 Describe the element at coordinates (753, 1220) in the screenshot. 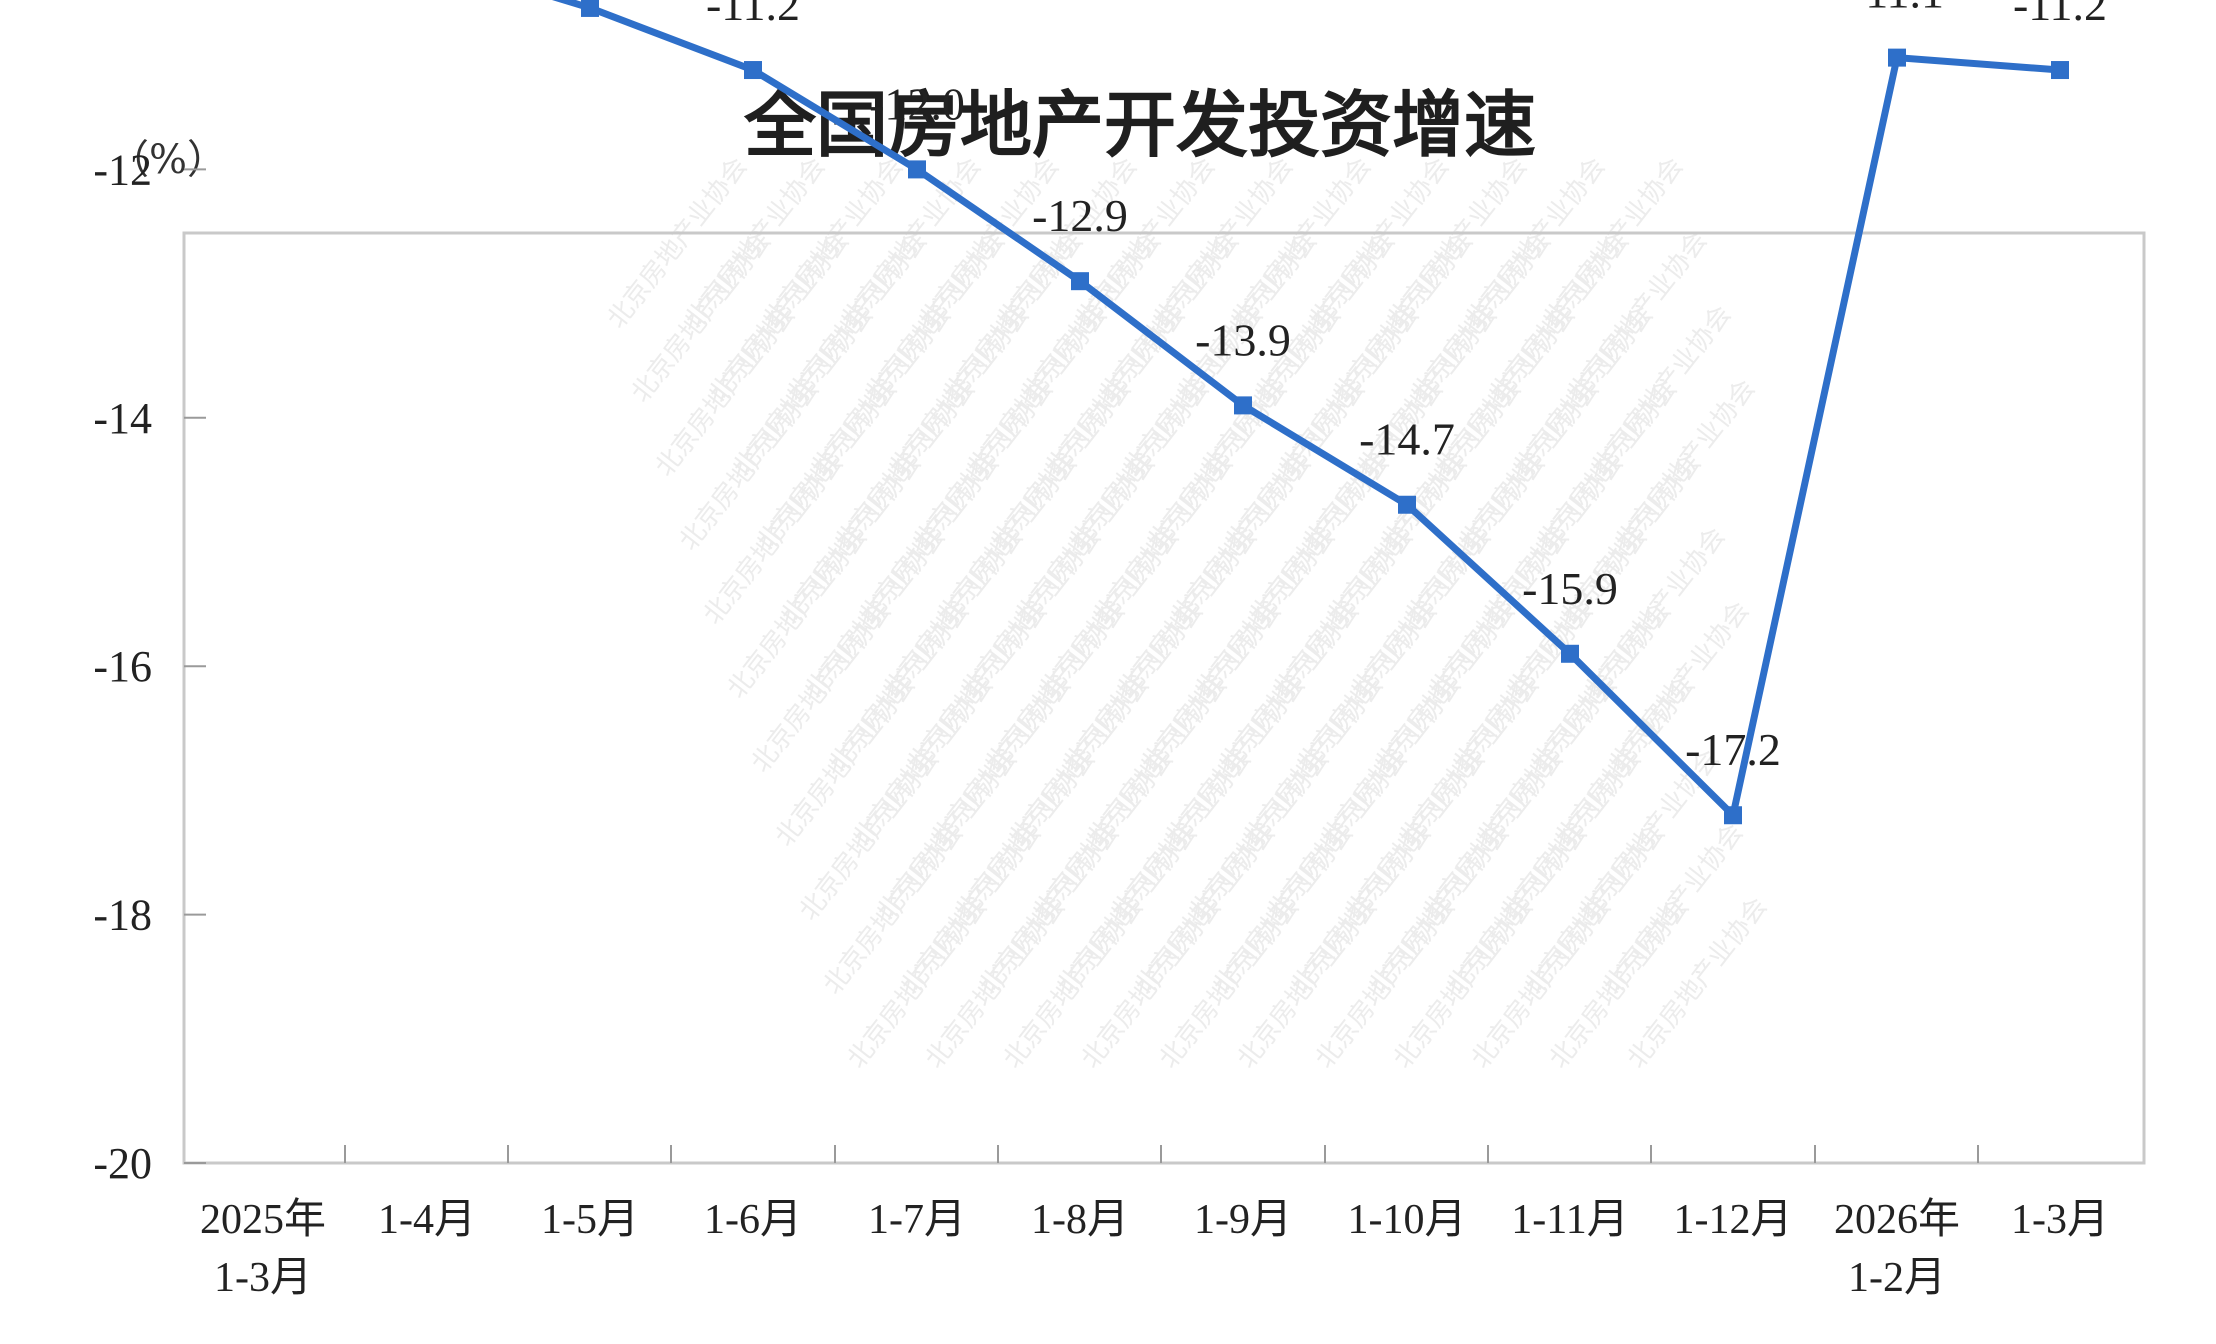

I see `x-axis-label: 1-6月` at that location.